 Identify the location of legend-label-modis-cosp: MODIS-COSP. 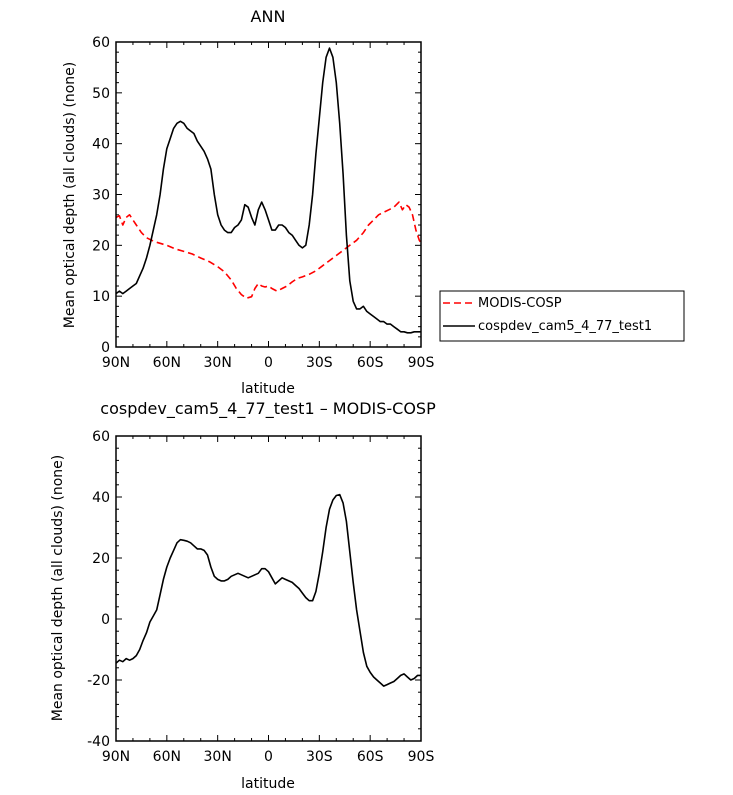
(520, 303).